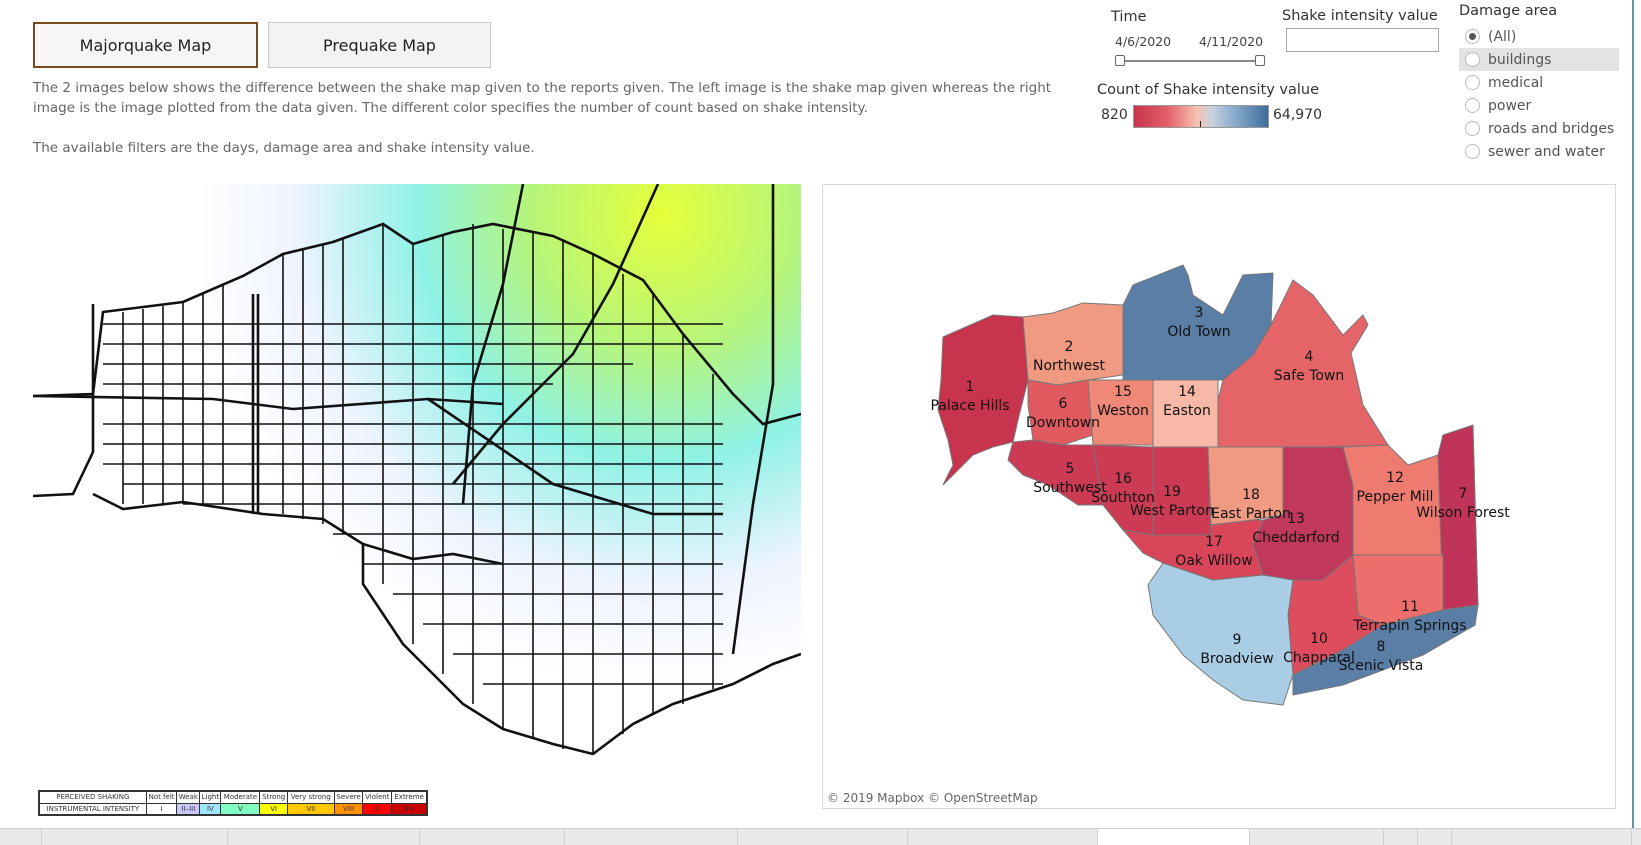  I want to click on region-11-name: Terrapin Springs, so click(1409, 626).